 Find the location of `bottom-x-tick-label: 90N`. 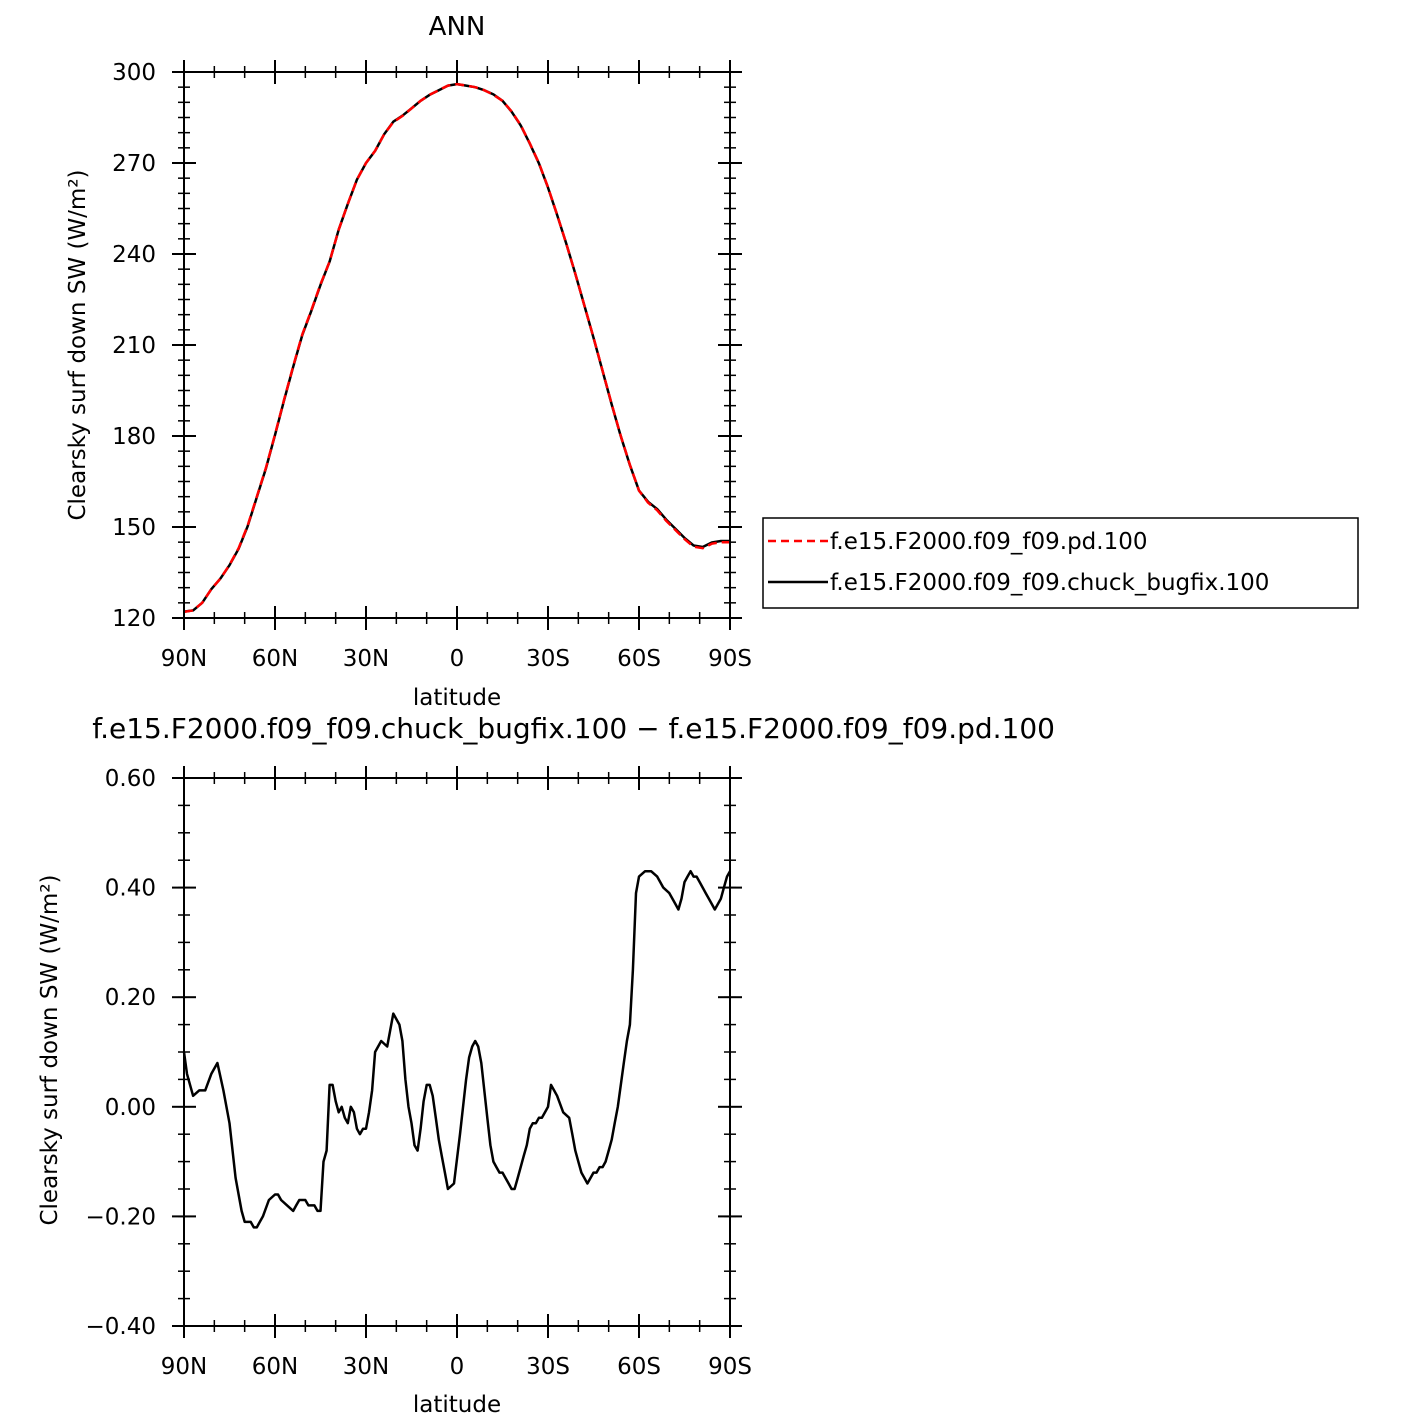

bottom-x-tick-label: 90N is located at coordinates (184, 1367).